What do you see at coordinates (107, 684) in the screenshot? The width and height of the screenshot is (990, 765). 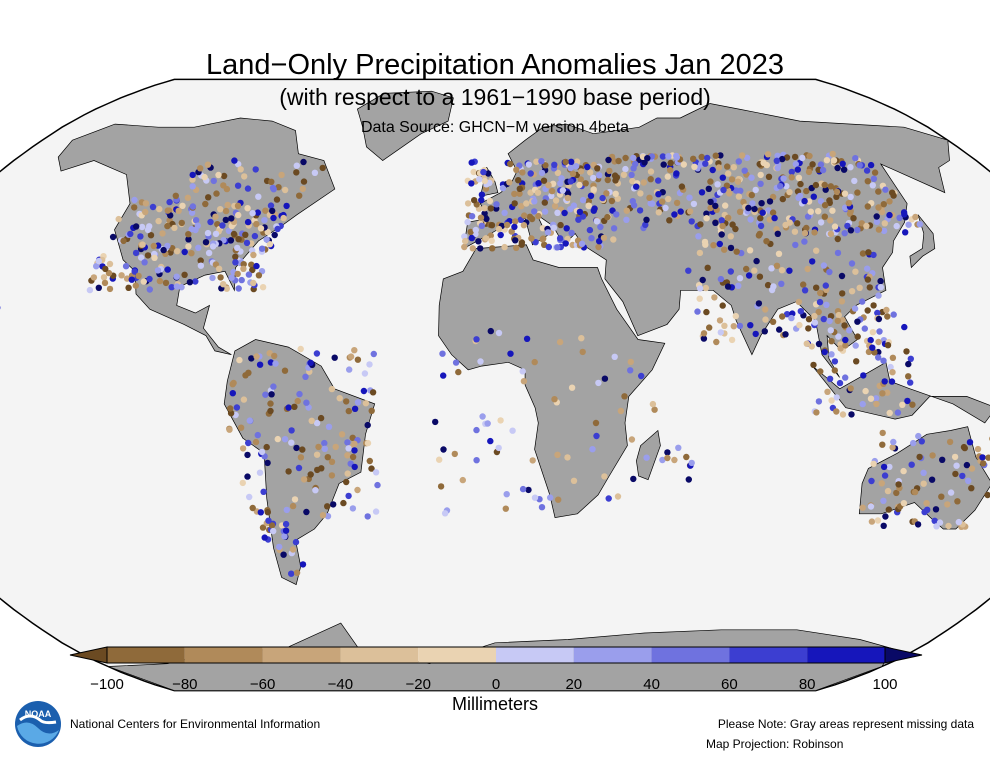 I see `colorbar-tick: −100` at bounding box center [107, 684].